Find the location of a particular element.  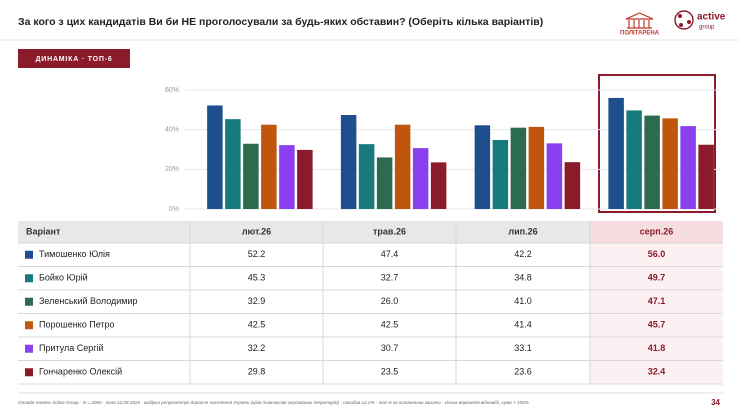

table-cell: 42.2 is located at coordinates (523, 254).